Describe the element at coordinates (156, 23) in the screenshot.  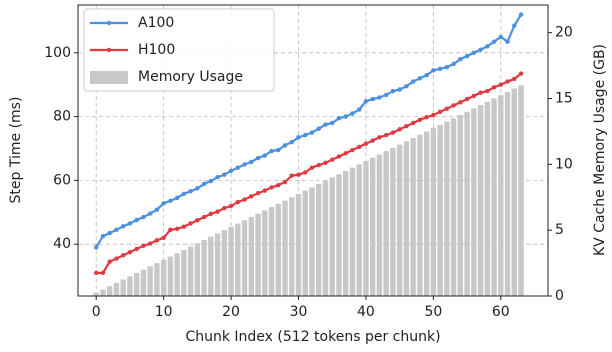
I see `legend-label: A100` at that location.